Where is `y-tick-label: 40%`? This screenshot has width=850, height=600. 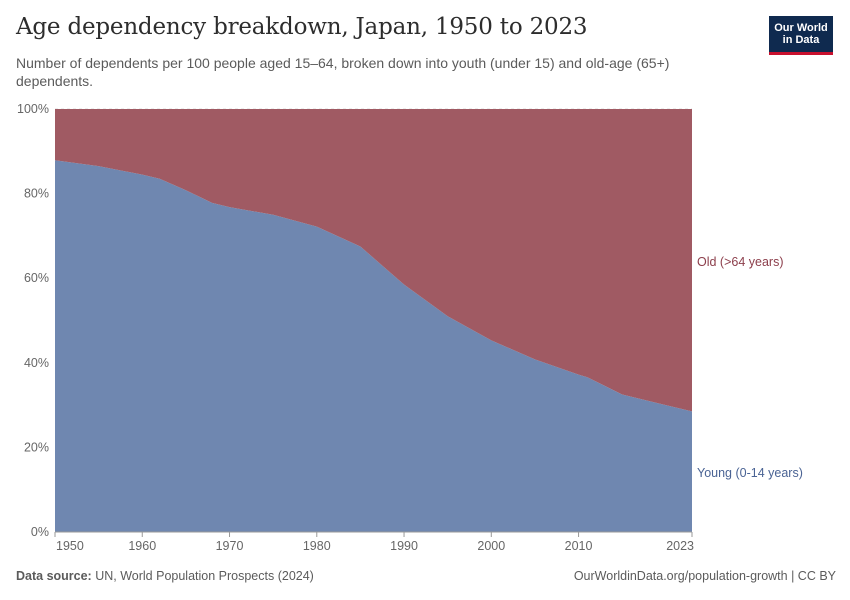
y-tick-label: 40% is located at coordinates (36, 363).